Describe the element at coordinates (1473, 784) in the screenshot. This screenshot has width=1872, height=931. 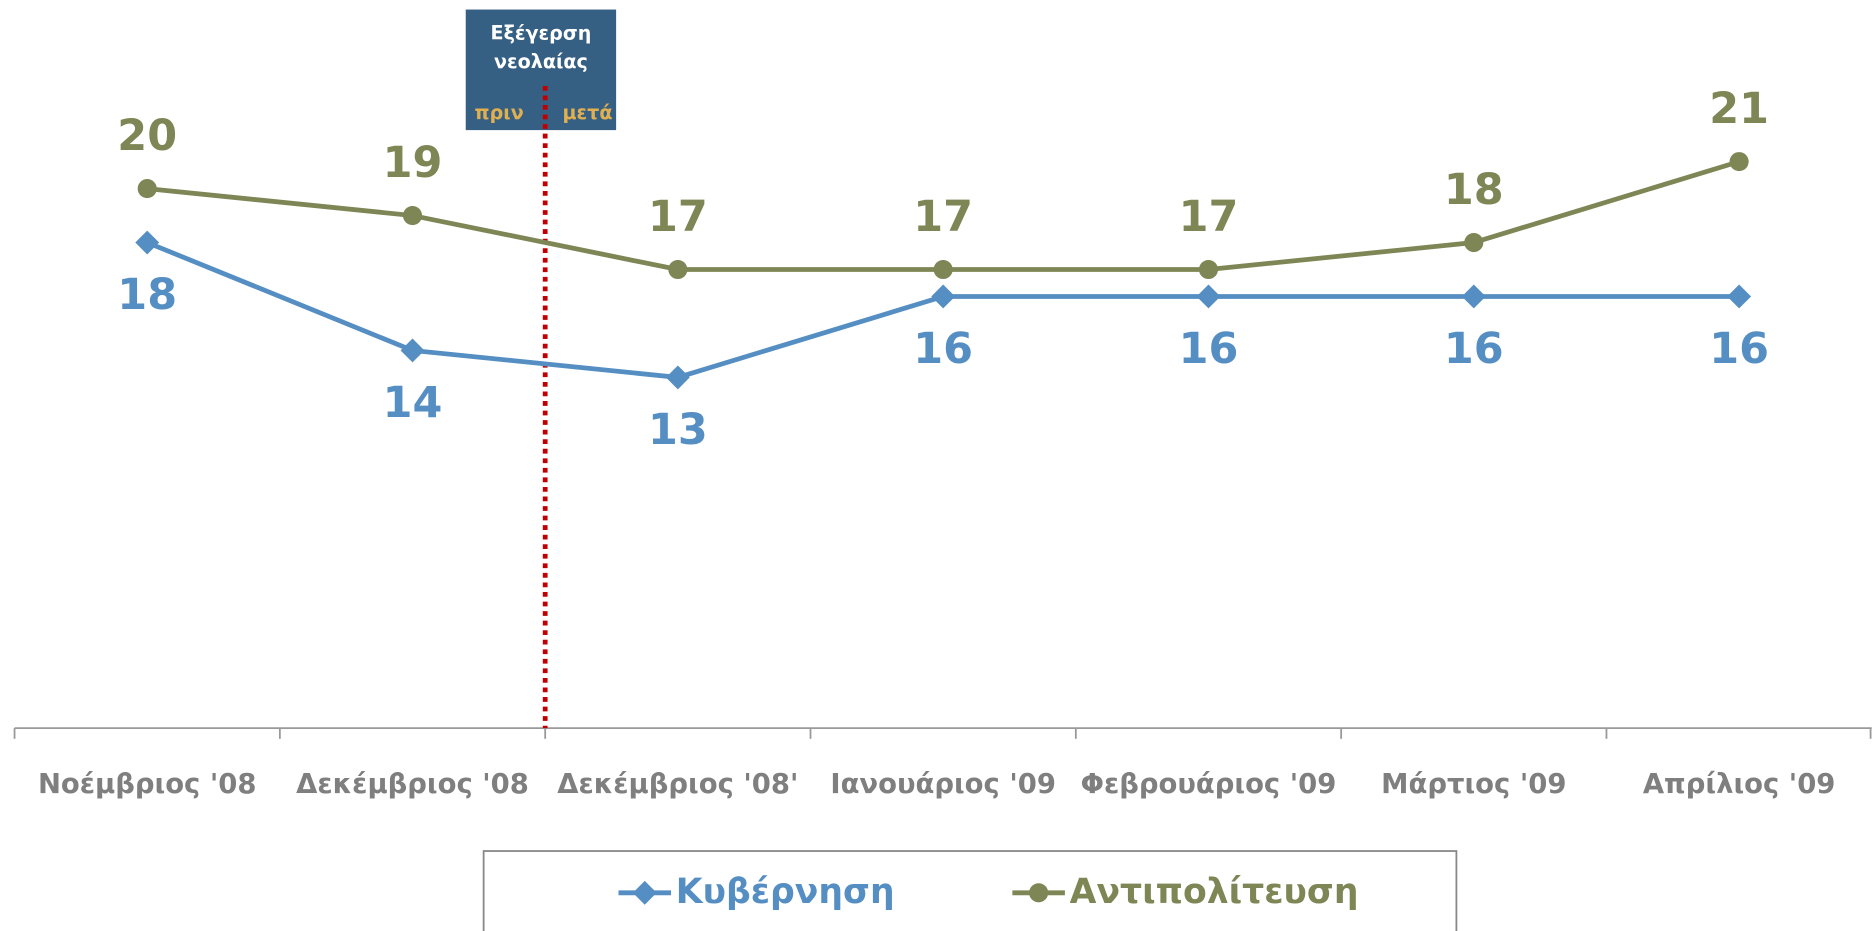
I see `x-tick-label: Μάρτιος '09` at that location.